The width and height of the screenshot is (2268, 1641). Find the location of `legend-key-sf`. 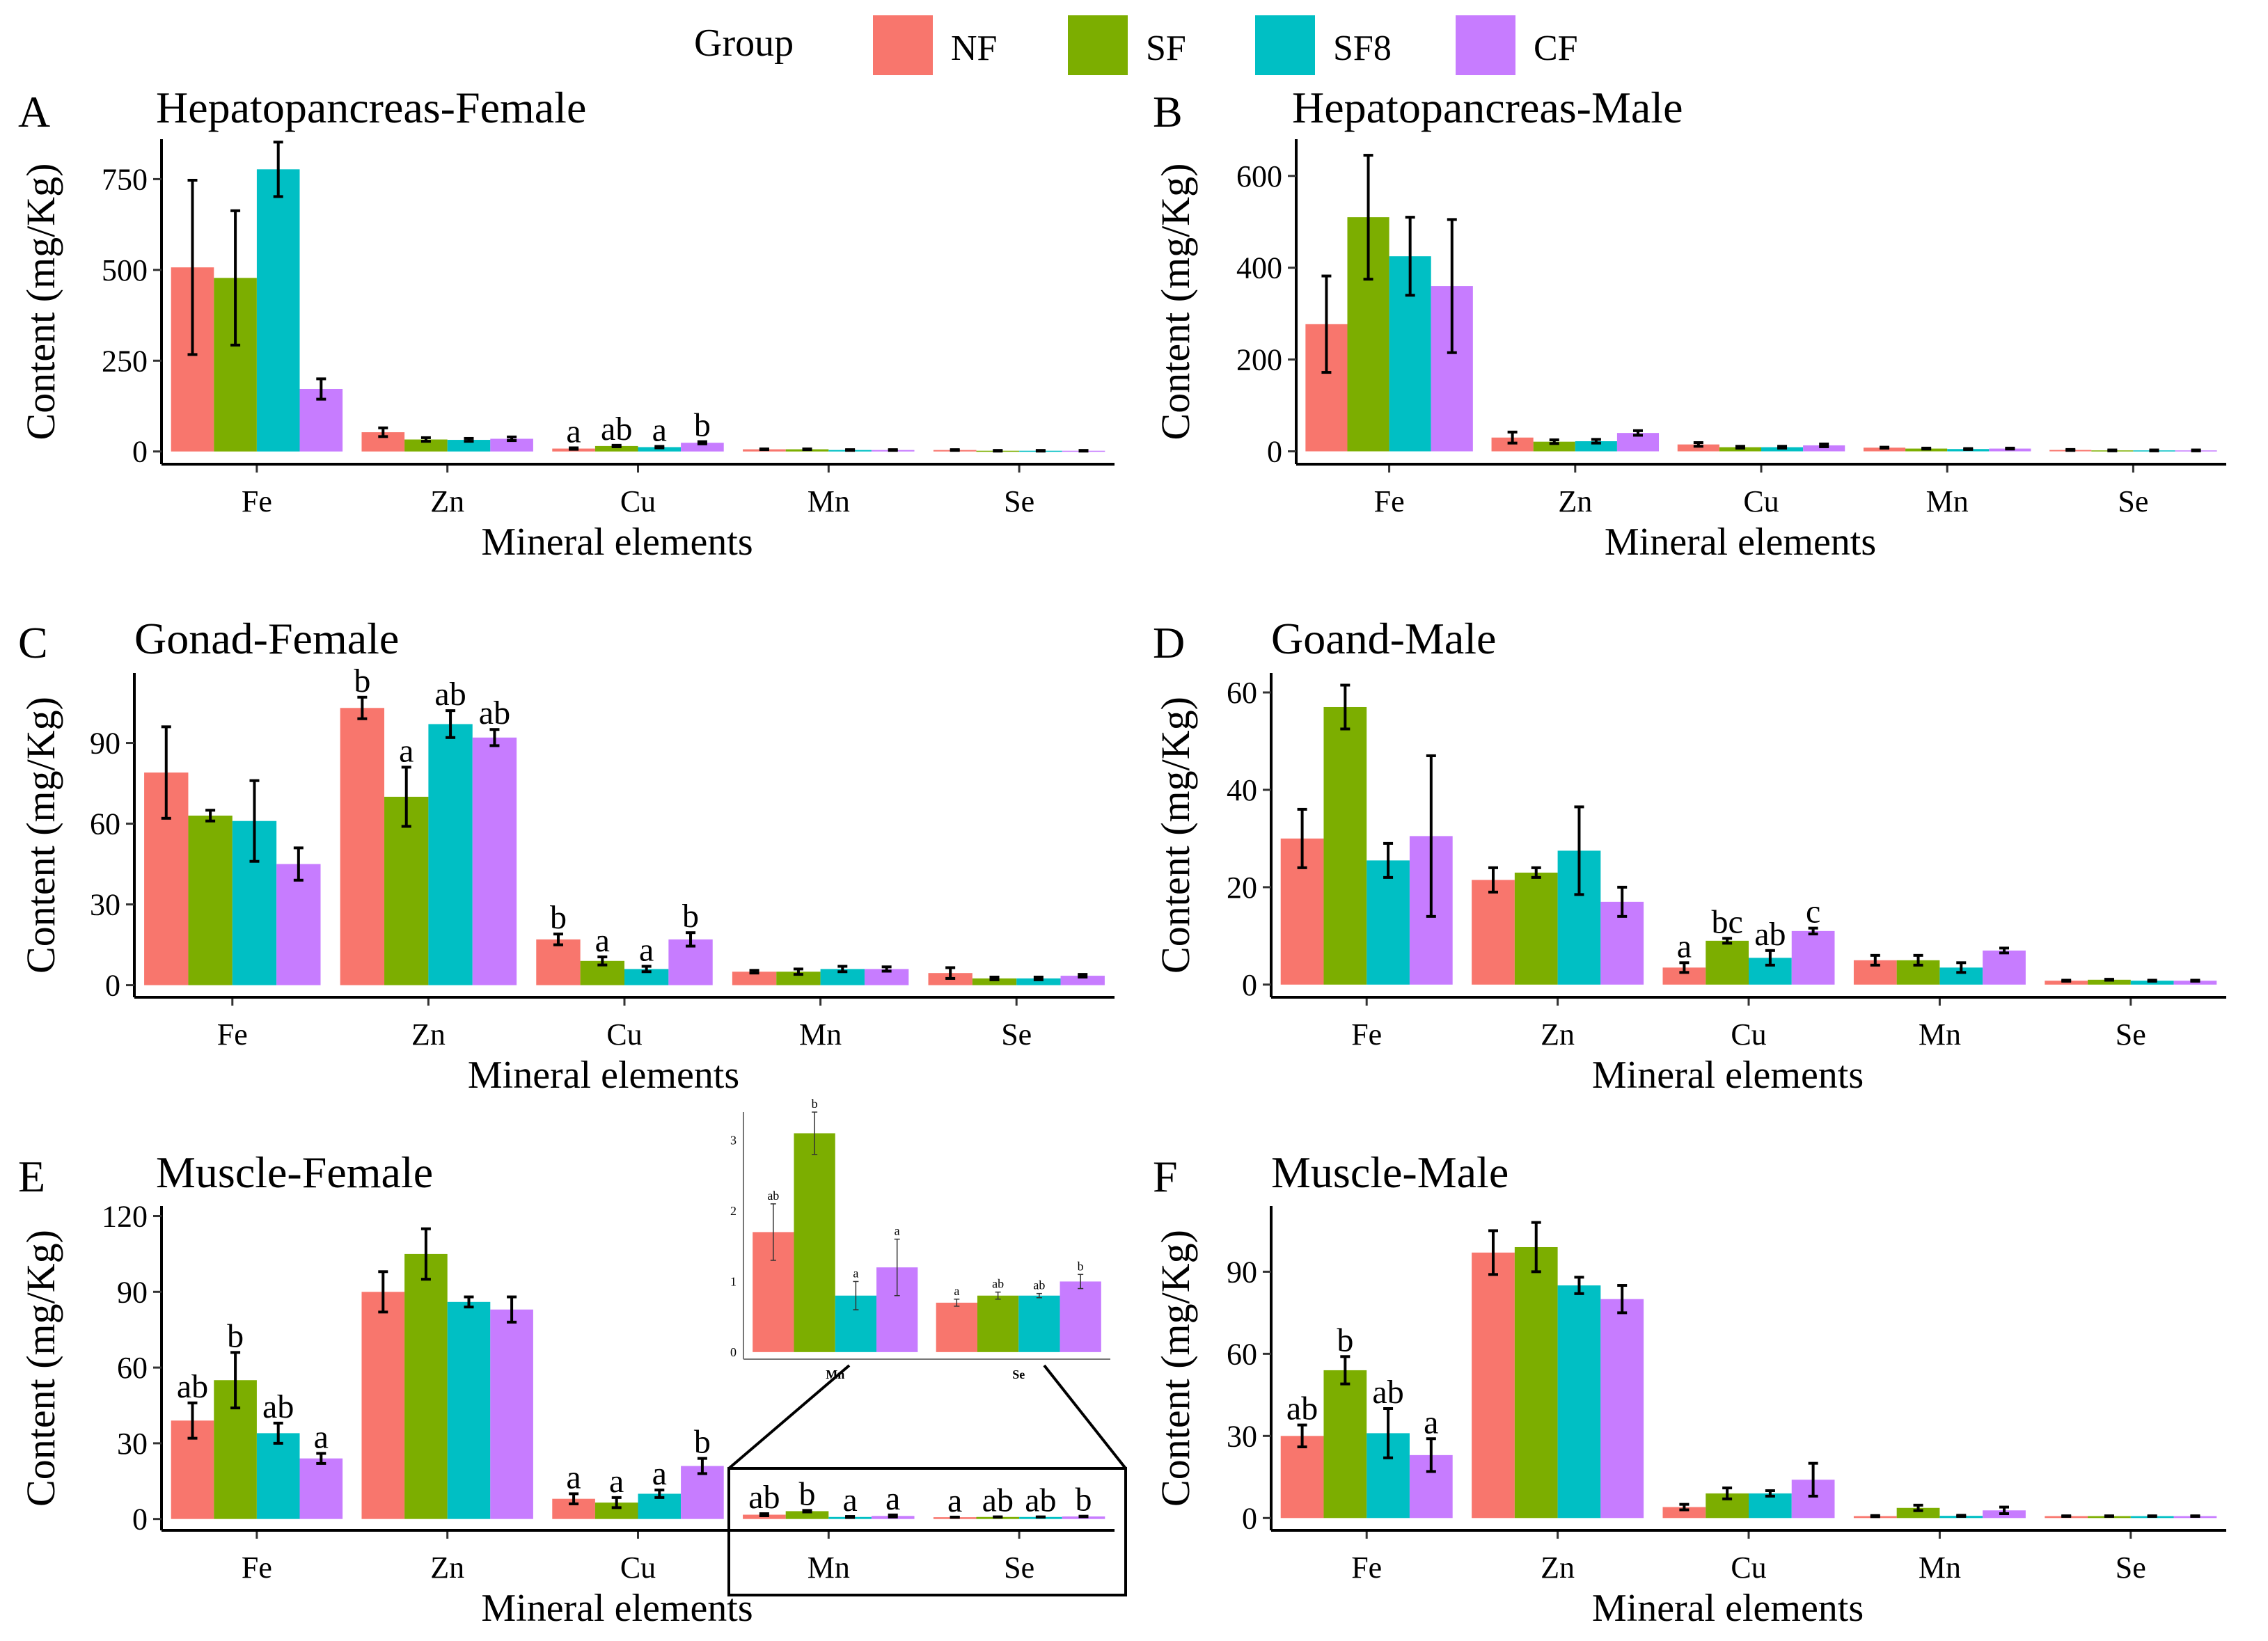

legend-key-sf is located at coordinates (1098, 45).